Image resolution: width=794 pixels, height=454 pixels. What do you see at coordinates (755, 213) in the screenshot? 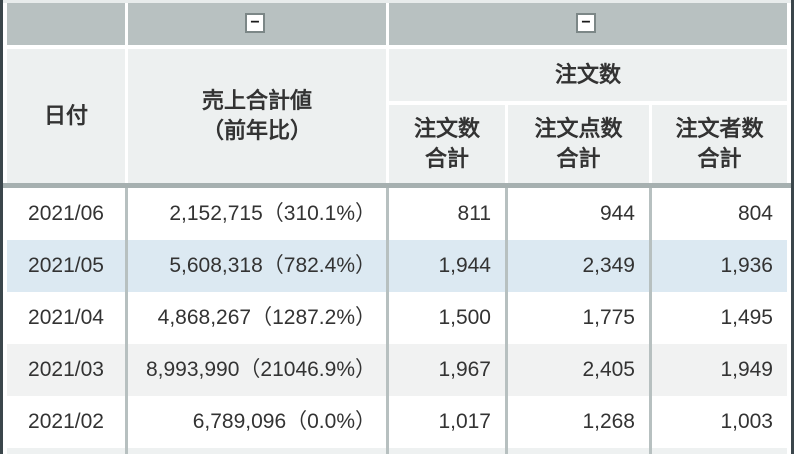
I see `cell-buyers: 804` at bounding box center [755, 213].